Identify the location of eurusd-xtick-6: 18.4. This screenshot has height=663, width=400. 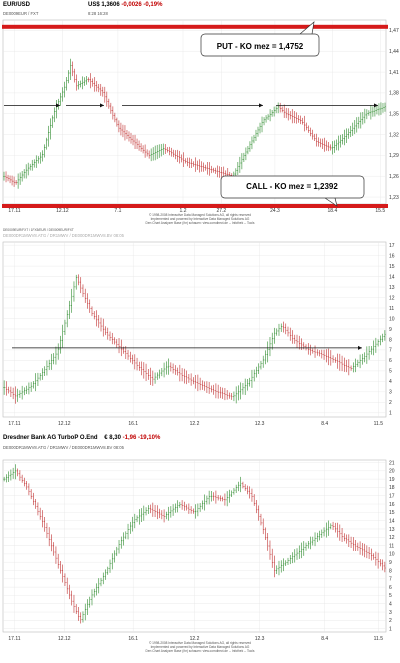
(333, 211).